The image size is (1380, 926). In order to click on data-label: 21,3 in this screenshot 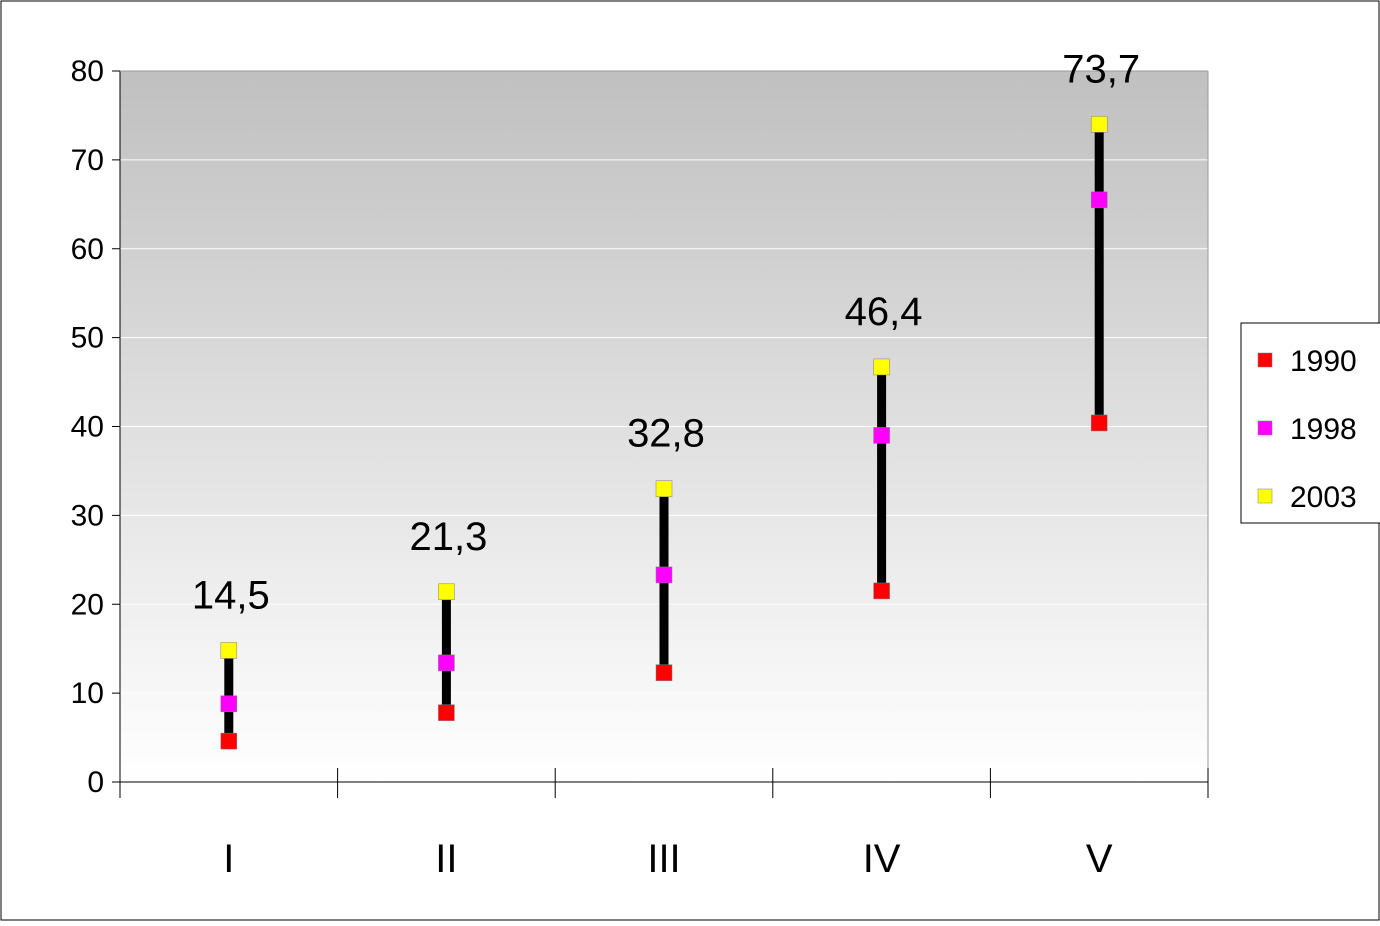, I will do `click(448, 537)`.